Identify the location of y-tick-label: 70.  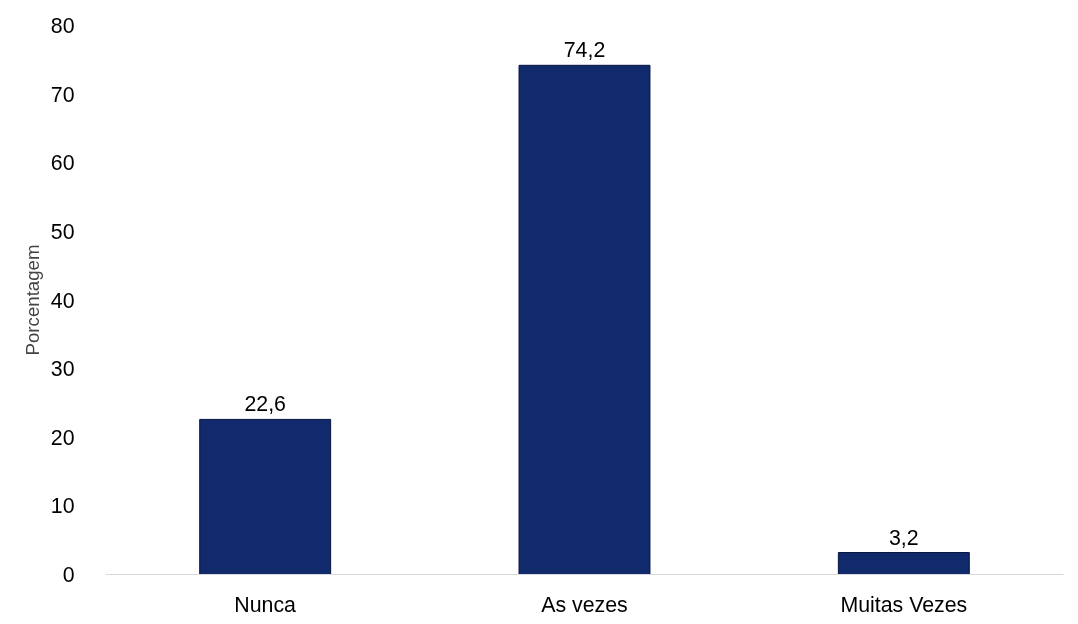
(62, 94).